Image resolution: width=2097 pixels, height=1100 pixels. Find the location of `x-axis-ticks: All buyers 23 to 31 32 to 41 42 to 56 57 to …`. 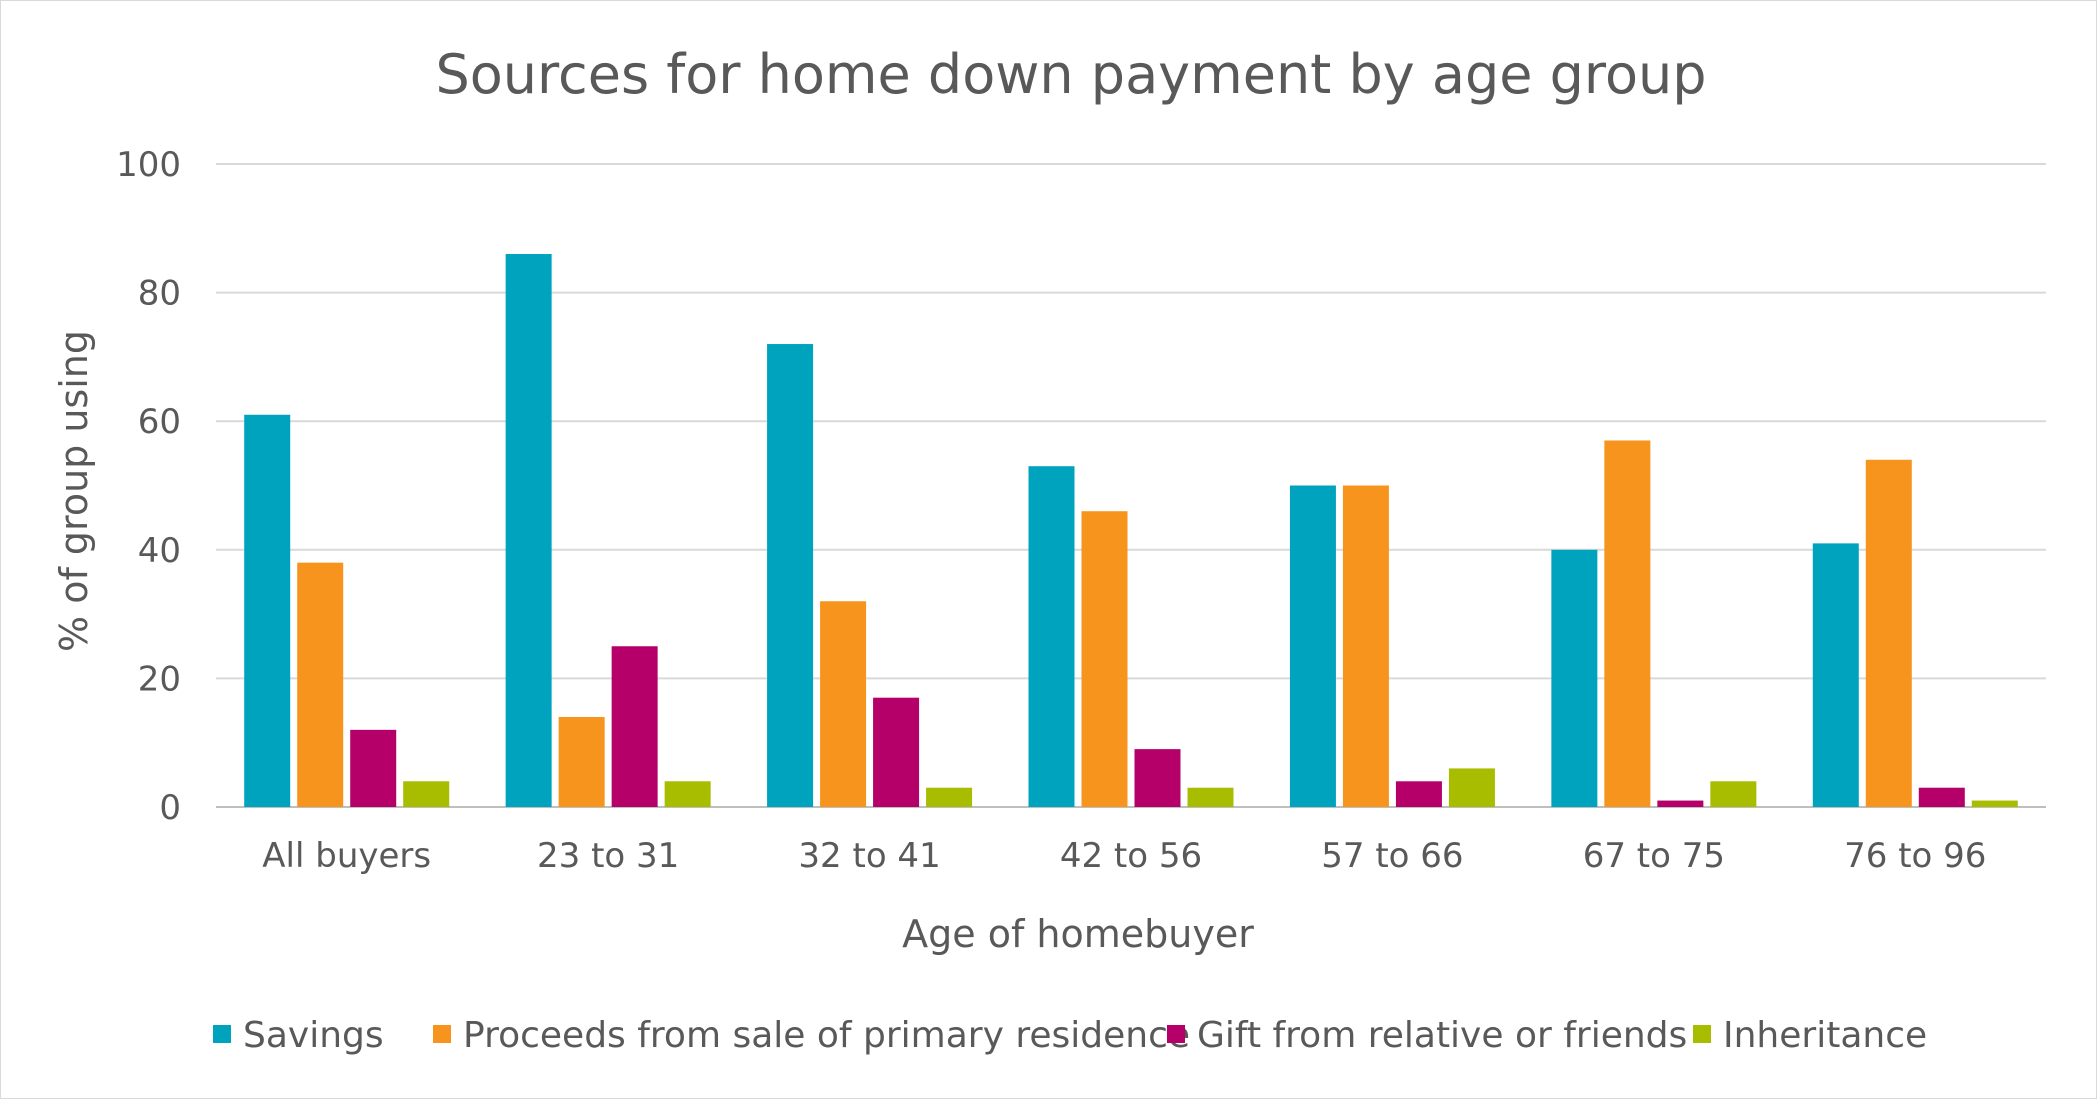

x-axis-ticks: All buyers 23 to 31 32 to 41 42 to 56 57 to … is located at coordinates (1124, 856).